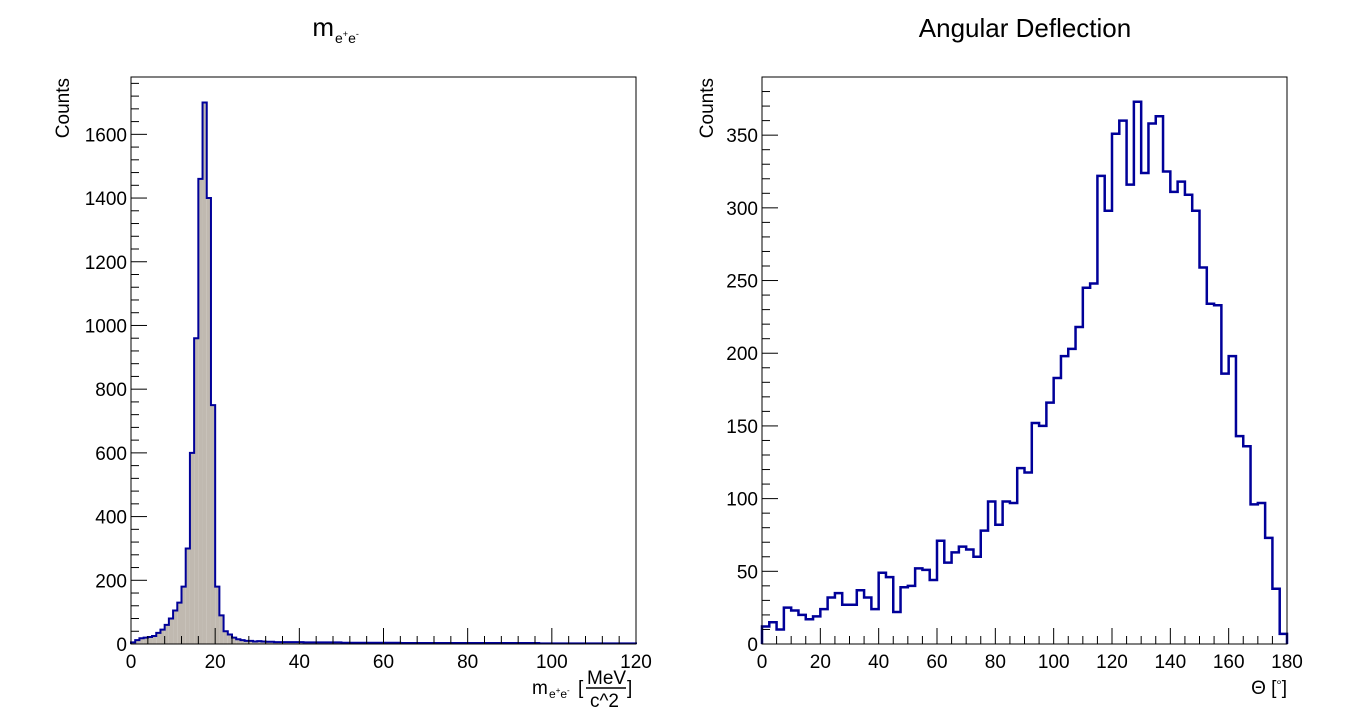 The height and width of the screenshot is (723, 1368). Describe the element at coordinates (1170, 662) in the screenshot. I see `angular-x-tick-label: 140` at that location.